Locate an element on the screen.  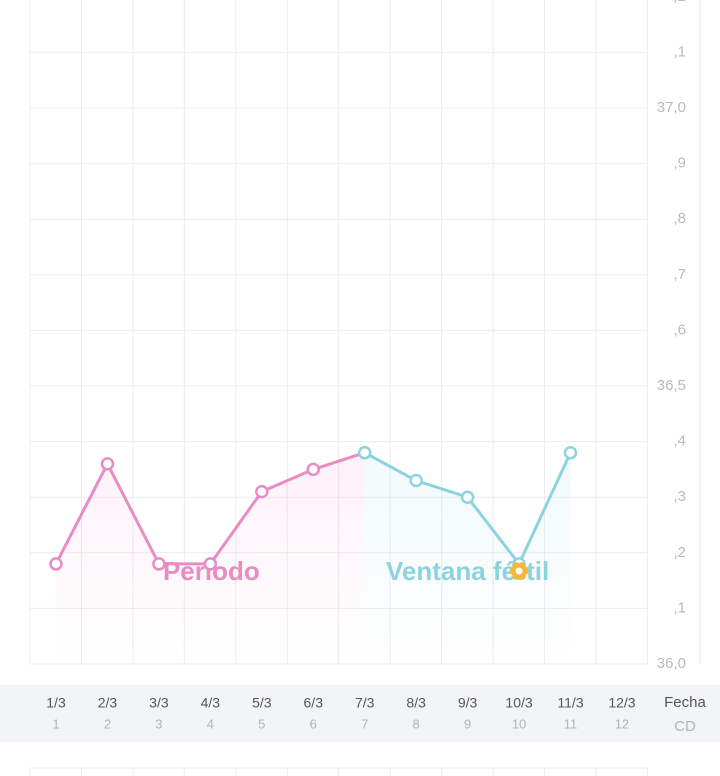
cd-label: 3 is located at coordinates (158, 723).